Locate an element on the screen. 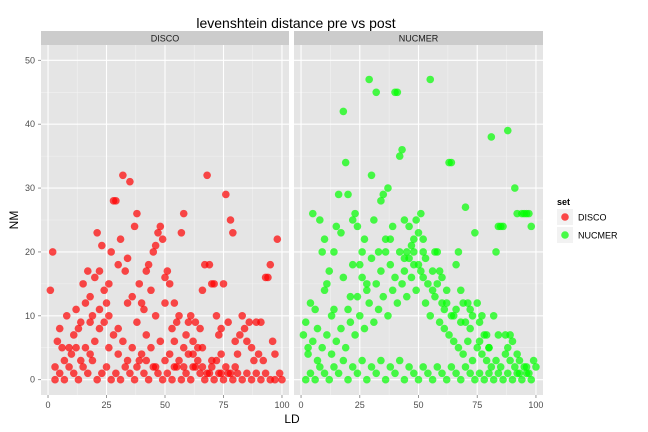 The width and height of the screenshot is (648, 432). legend: set DISCO NUCMER is located at coordinates (587, 220).